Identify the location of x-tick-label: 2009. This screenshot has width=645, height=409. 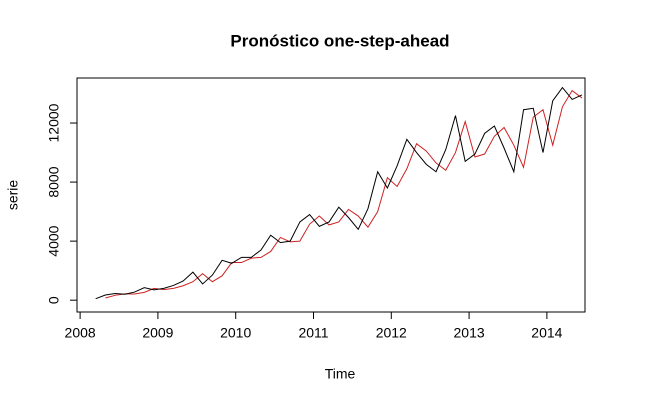
(157, 333).